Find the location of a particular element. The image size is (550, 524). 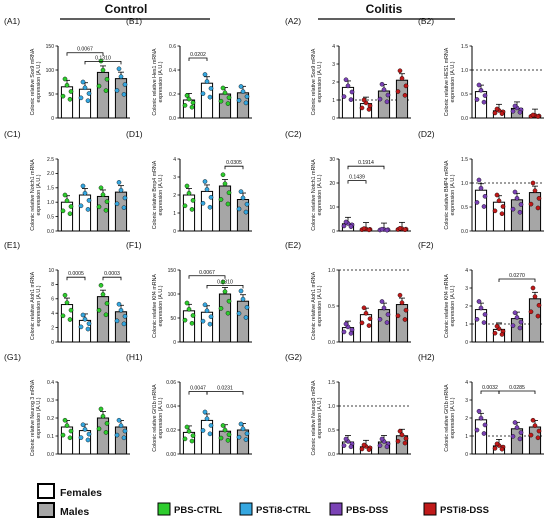

panel-label: (A1) is located at coordinates (12, 21).